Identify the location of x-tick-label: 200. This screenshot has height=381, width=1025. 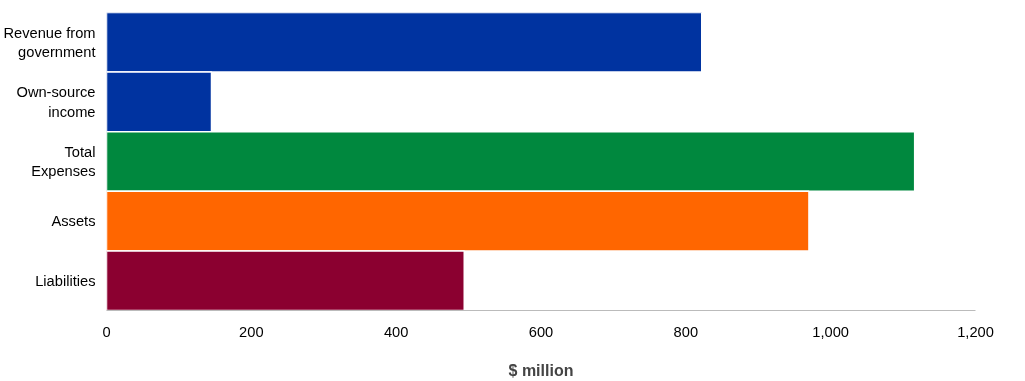
(251, 331).